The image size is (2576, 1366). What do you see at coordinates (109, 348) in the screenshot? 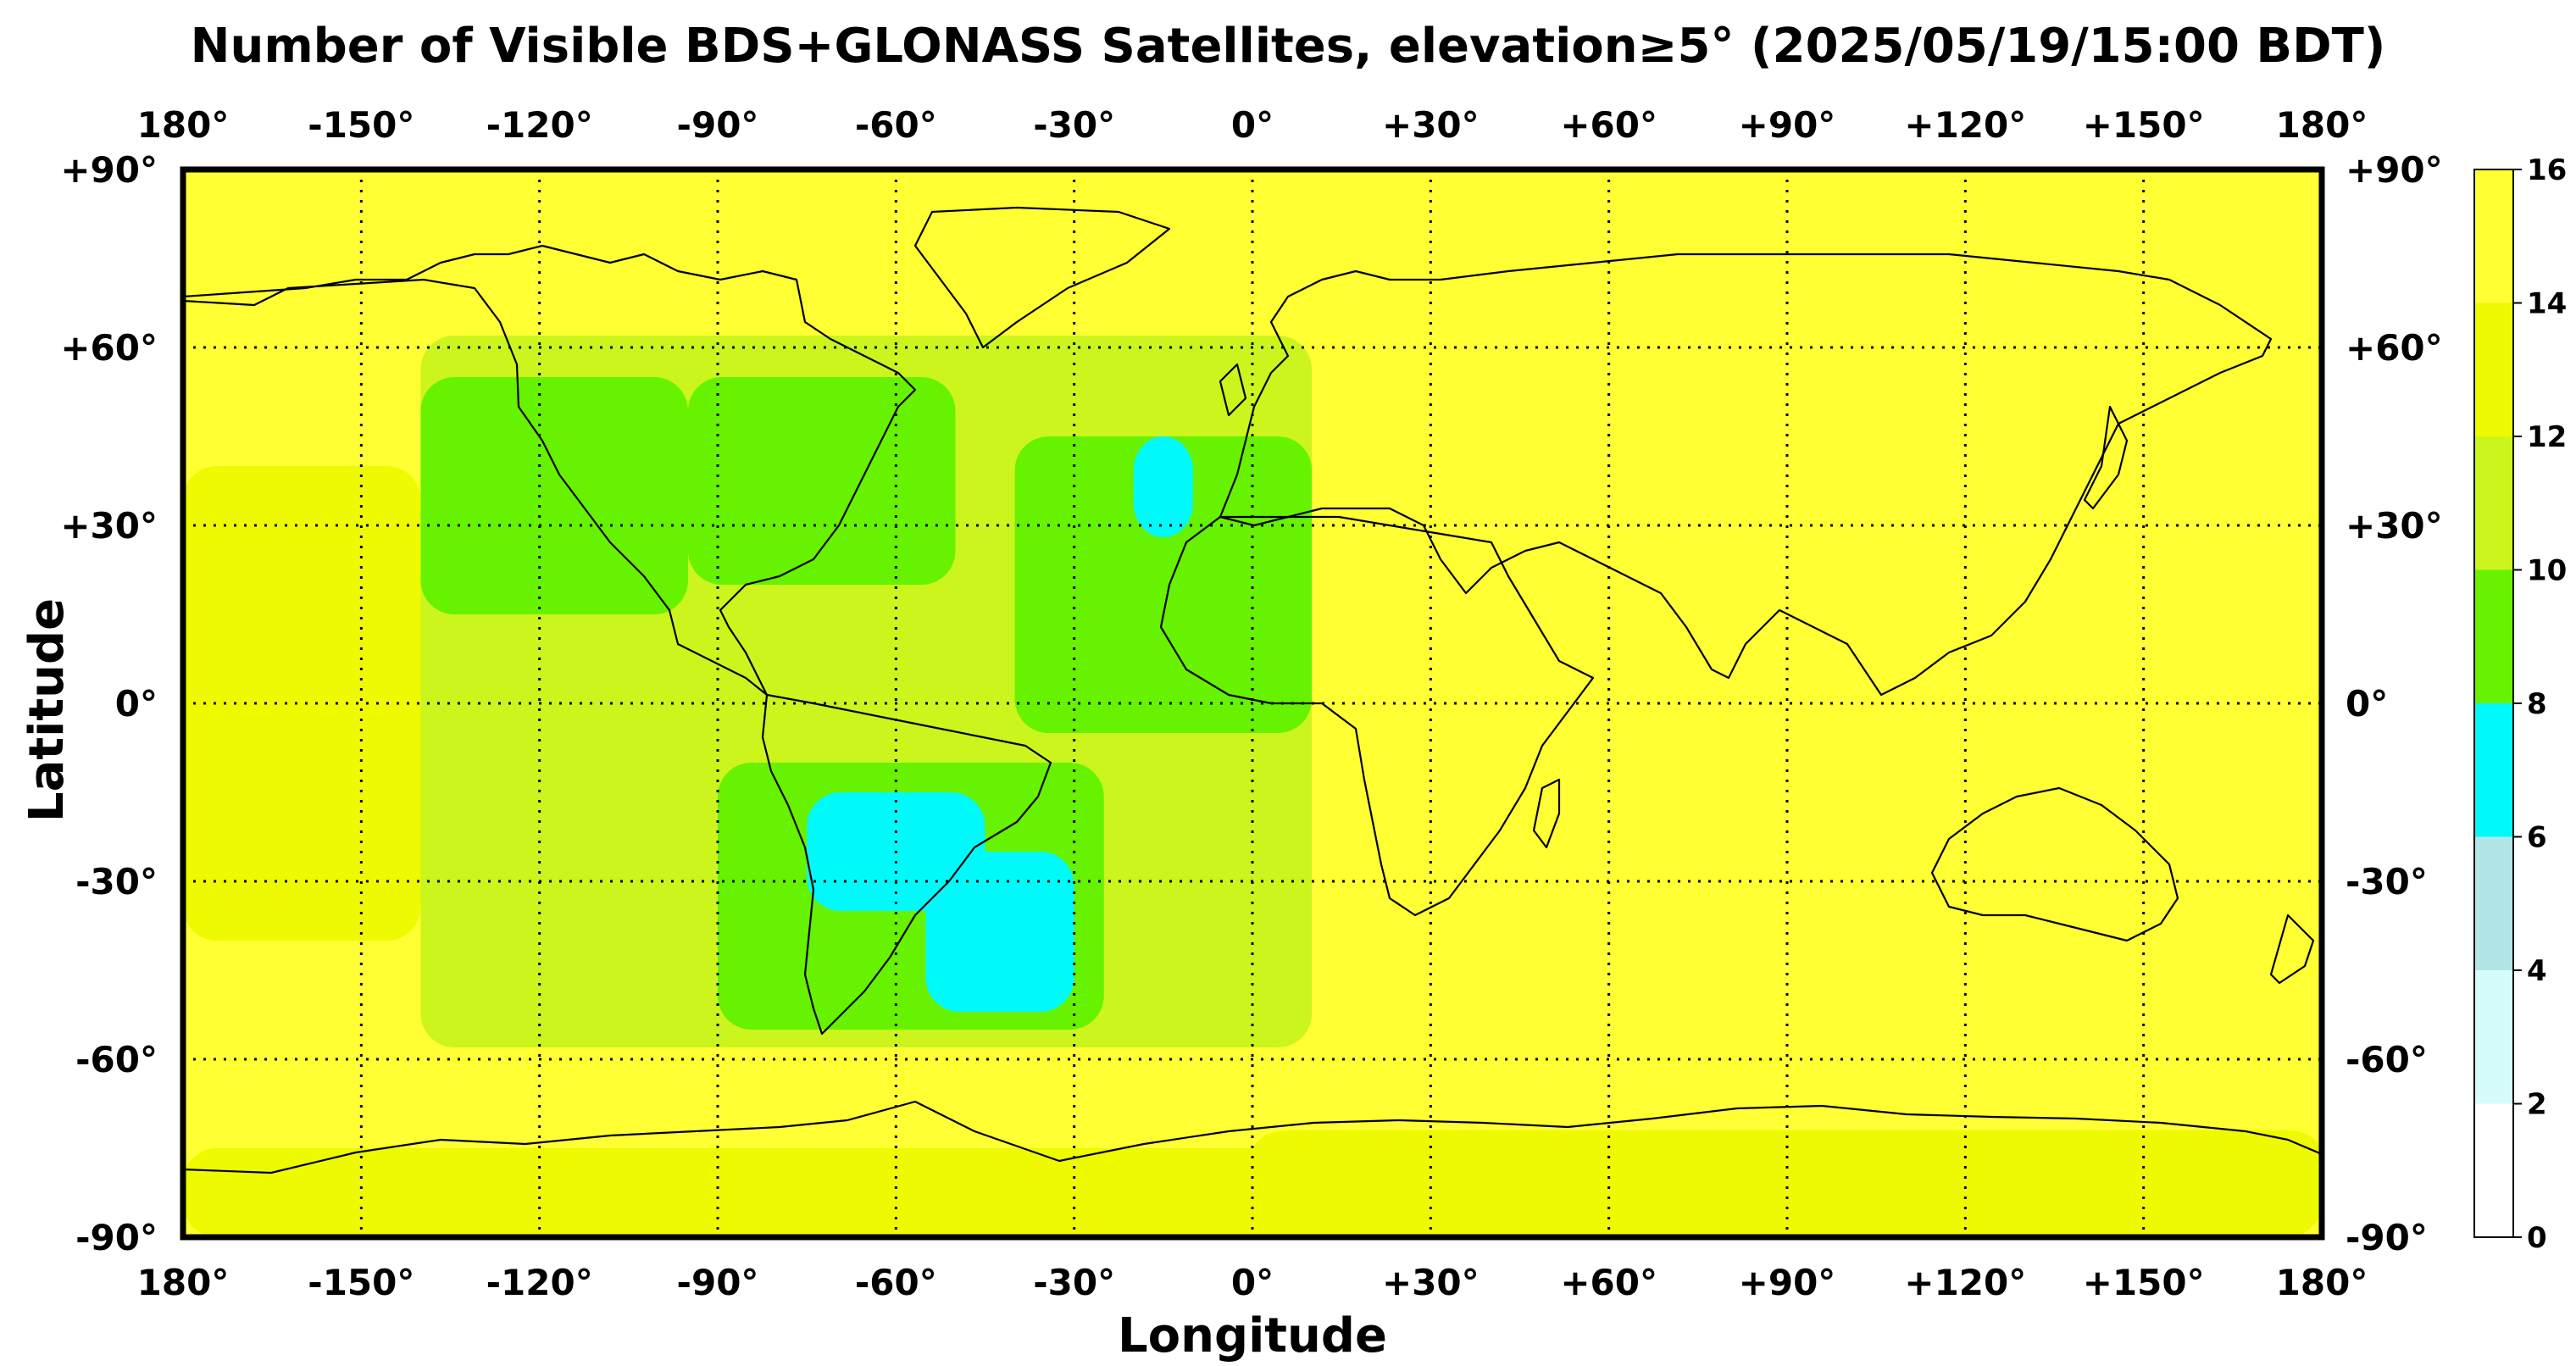
I see `lat-tick-label-left: +60°` at bounding box center [109, 348].